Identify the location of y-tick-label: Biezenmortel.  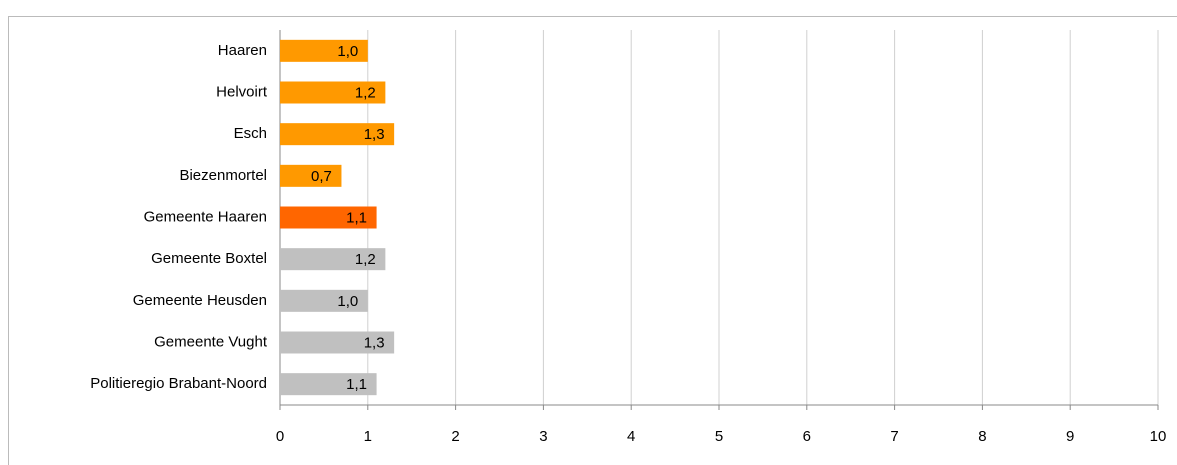
(223, 175).